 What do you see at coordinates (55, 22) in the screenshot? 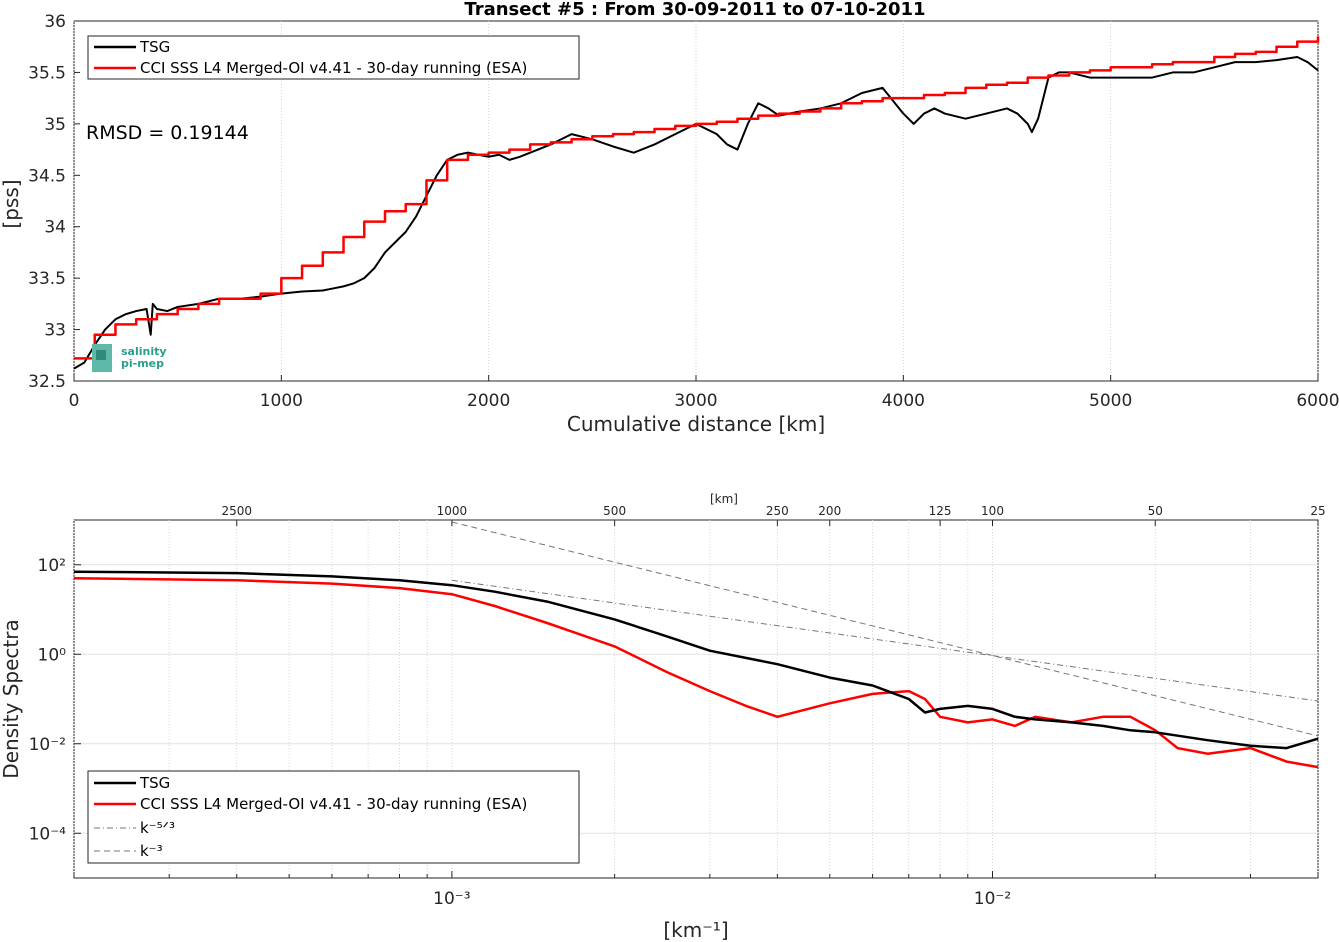
I see `top-y-tick-label: 36` at bounding box center [55, 22].